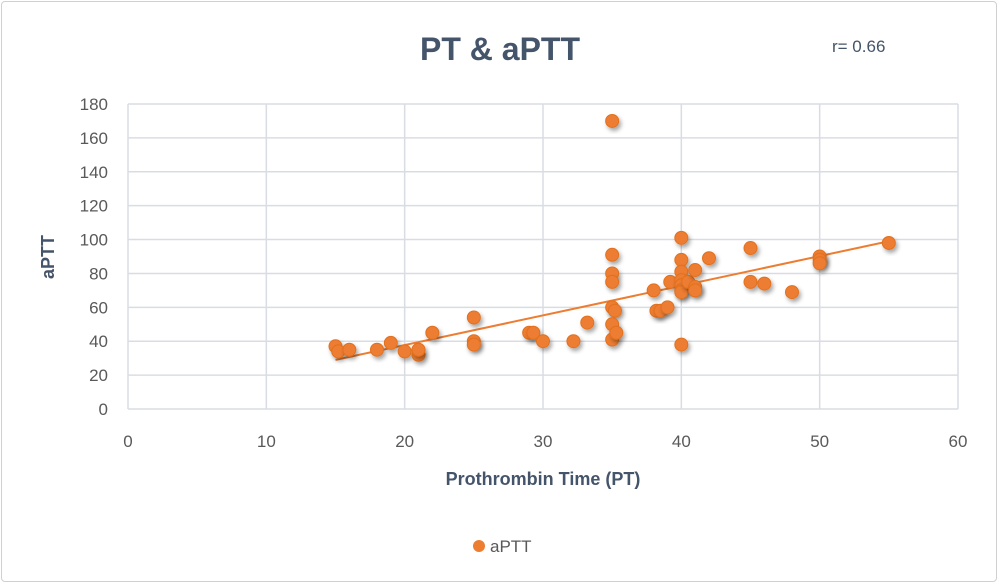 This screenshot has height=585, width=1000. Describe the element at coordinates (127, 441) in the screenshot. I see `x-tick-label: 0` at that location.